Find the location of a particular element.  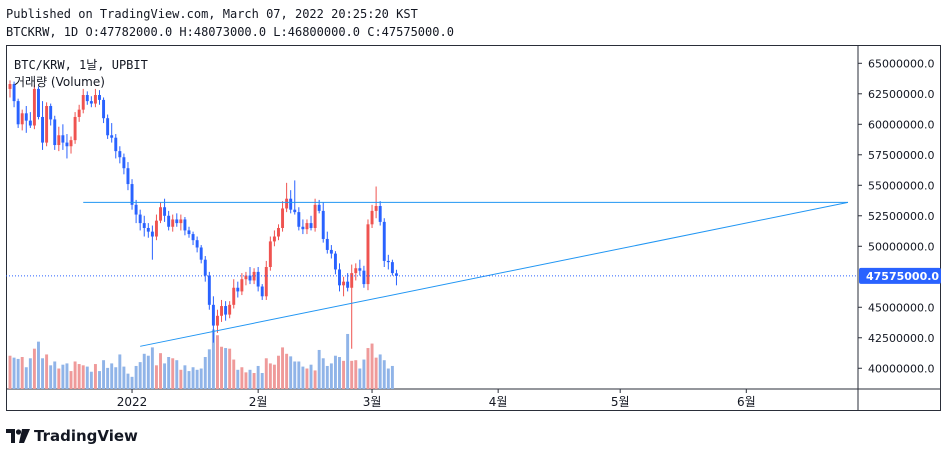

y-tick-label: 42500000.0 is located at coordinates (901, 338).